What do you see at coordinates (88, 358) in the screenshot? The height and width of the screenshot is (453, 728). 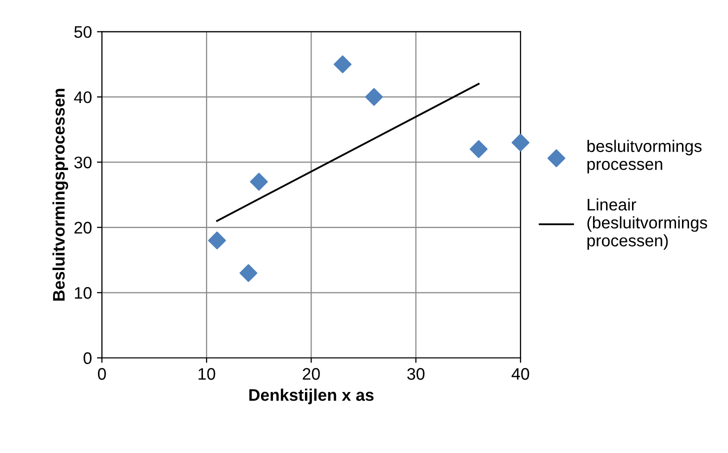 I see `y-tick-label: 0` at bounding box center [88, 358].